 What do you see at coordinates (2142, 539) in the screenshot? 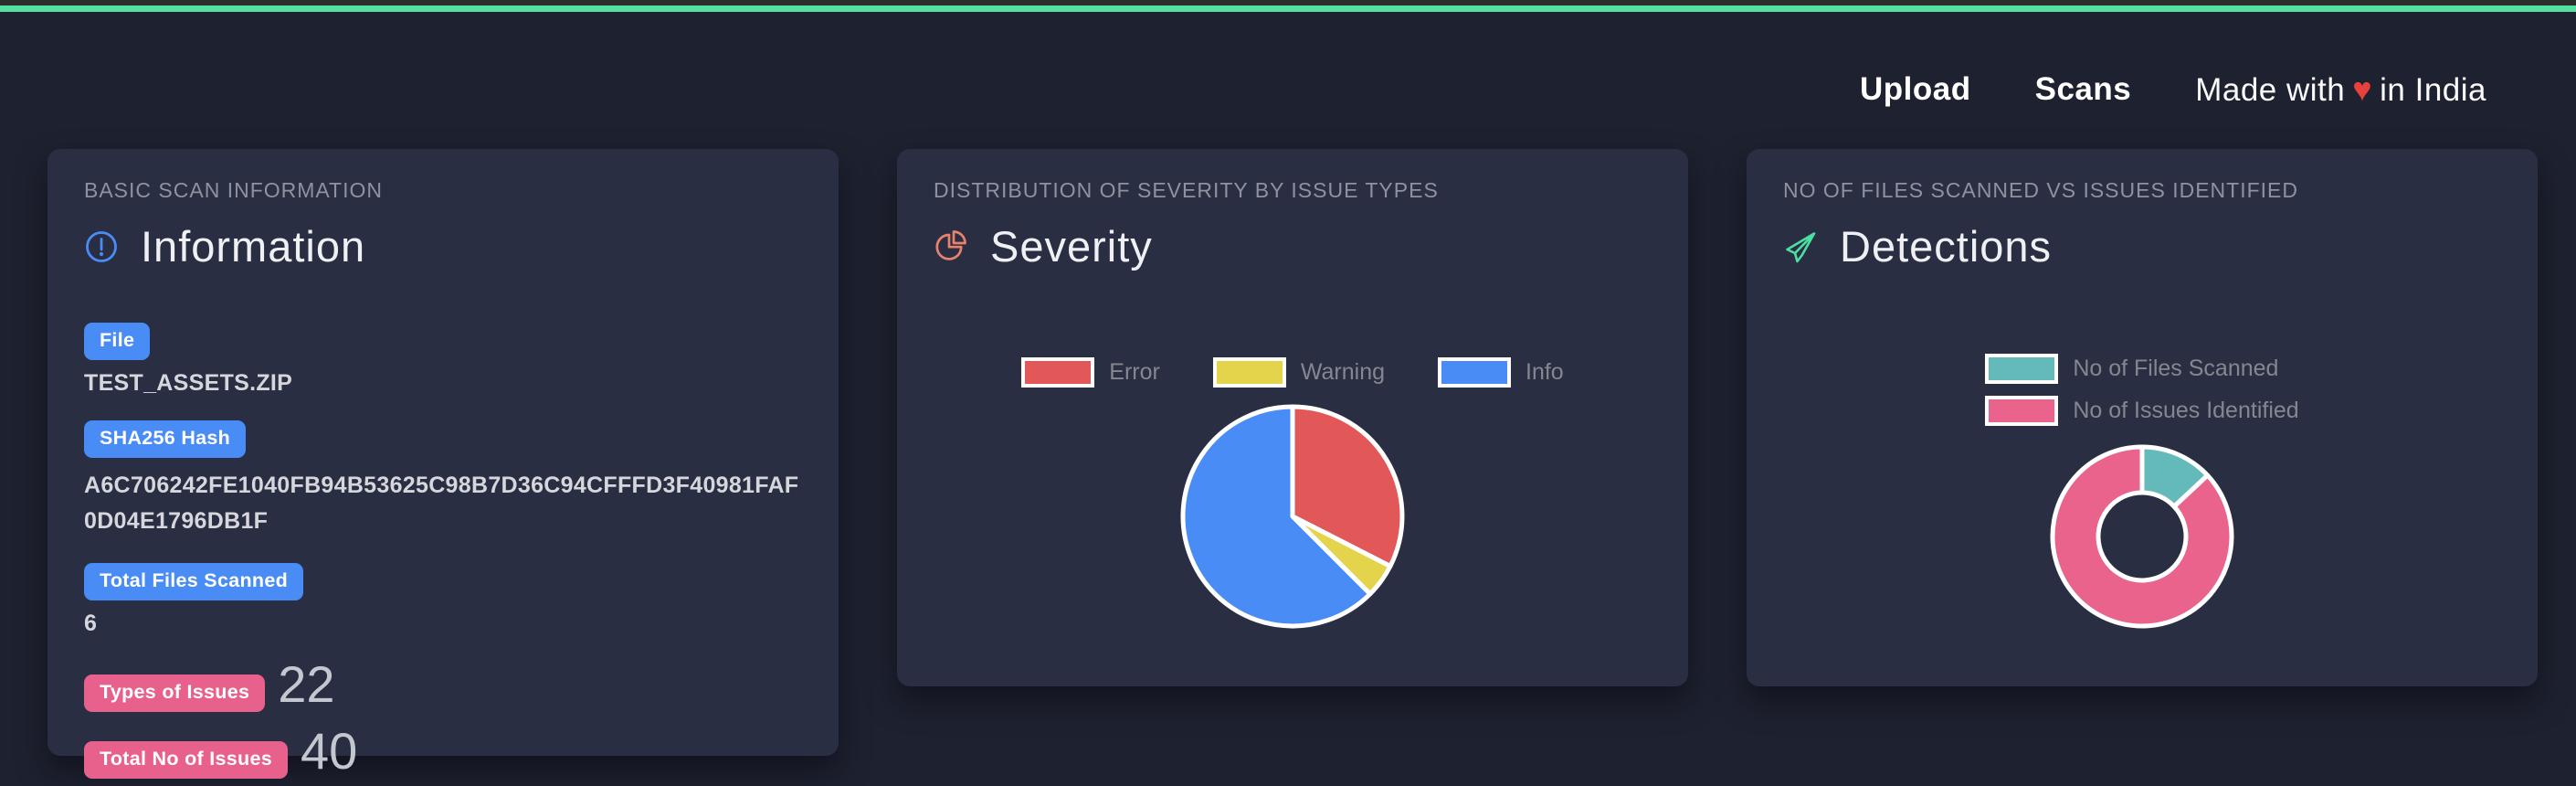
I see `detections-doughnut-chart` at bounding box center [2142, 539].